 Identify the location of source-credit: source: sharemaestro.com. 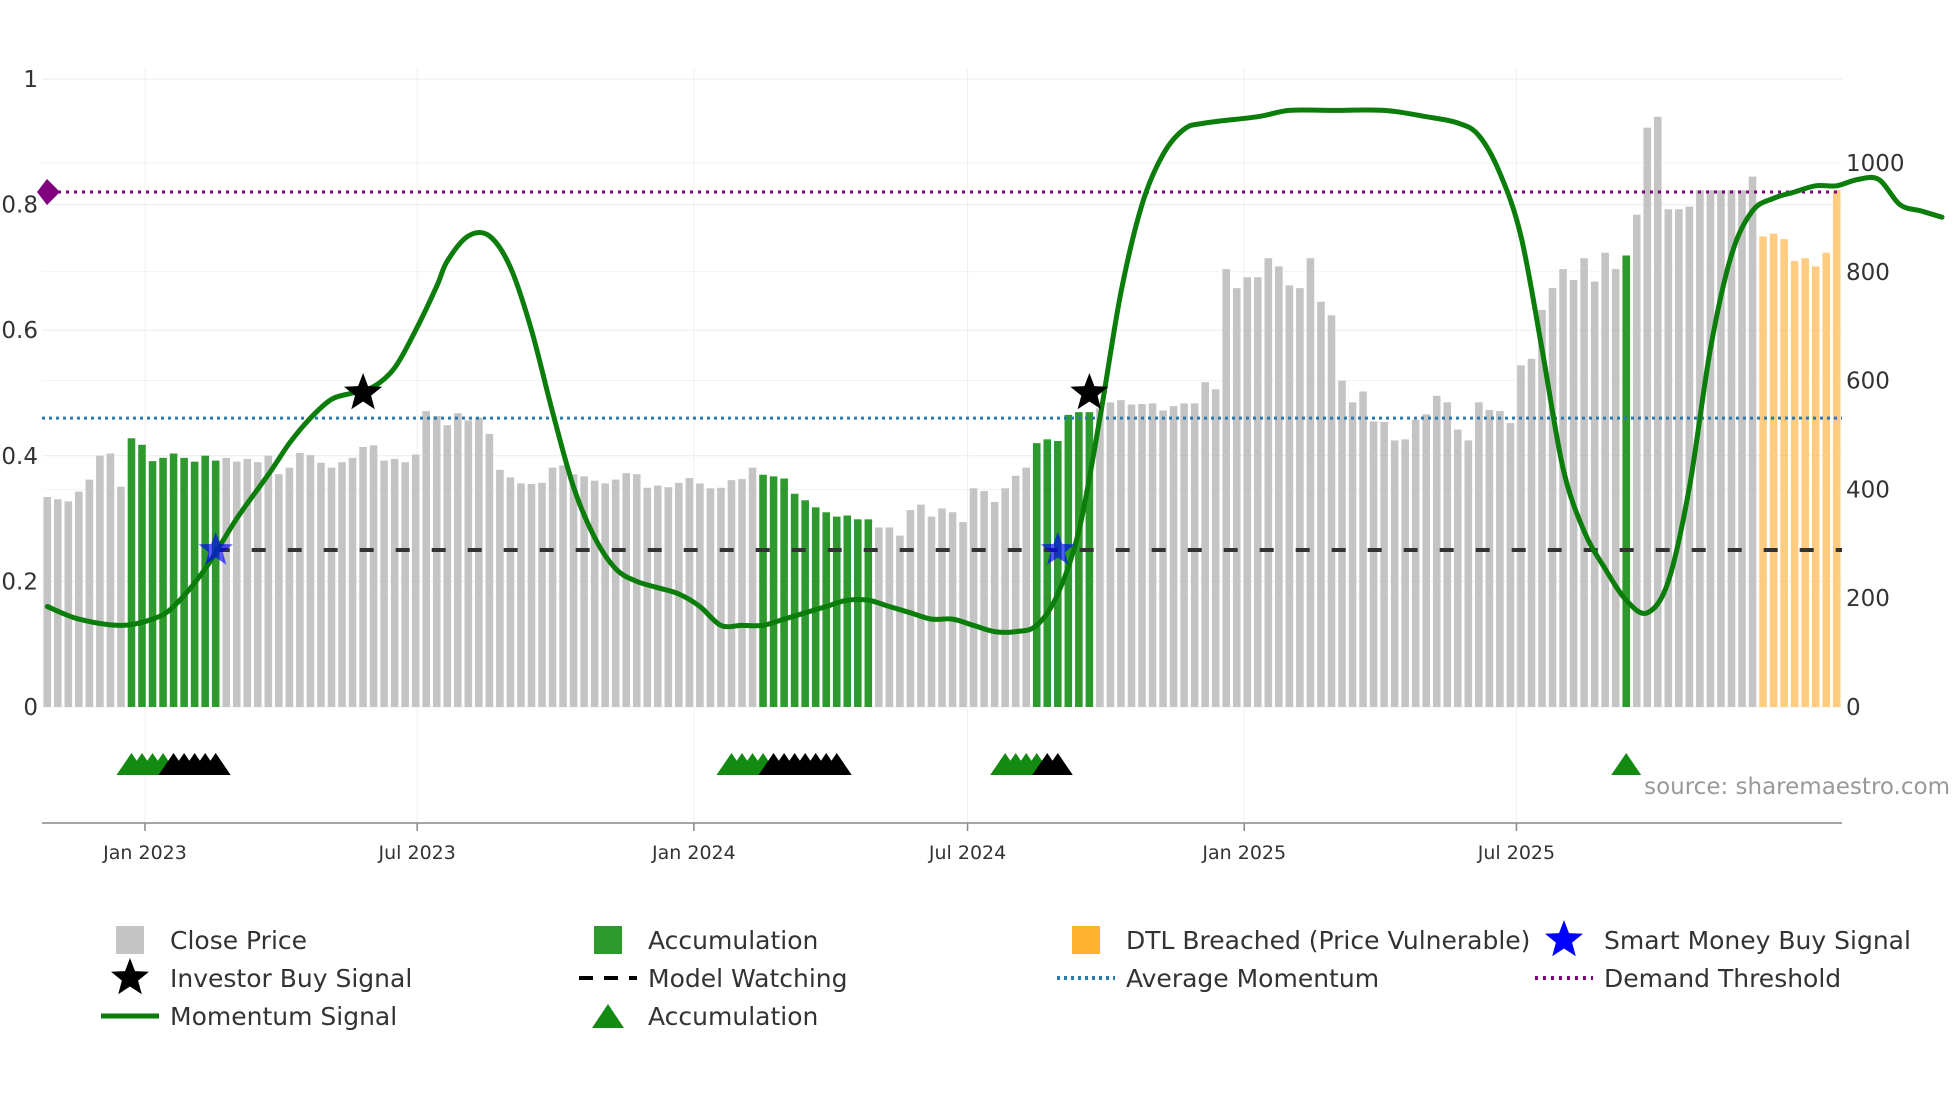
(1797, 787).